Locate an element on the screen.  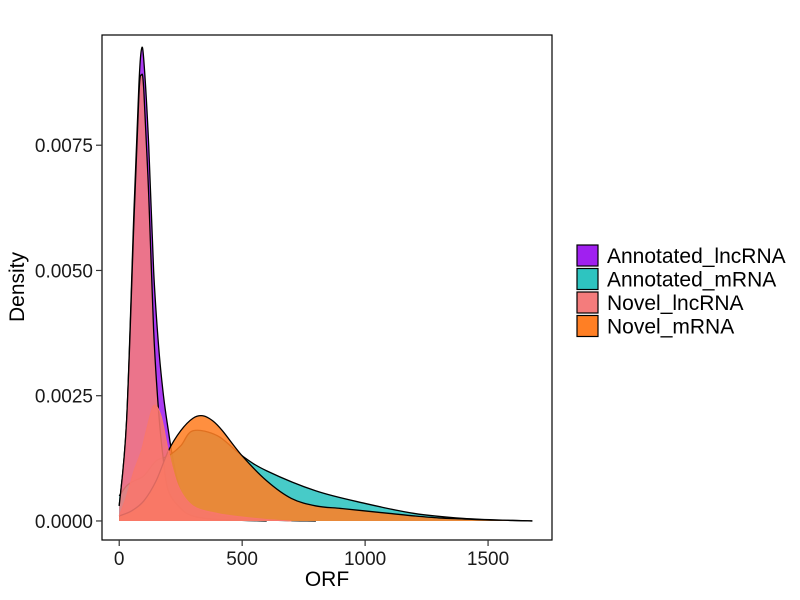
legend-label-novel-mrna: Novel_mRNA is located at coordinates (670, 327).